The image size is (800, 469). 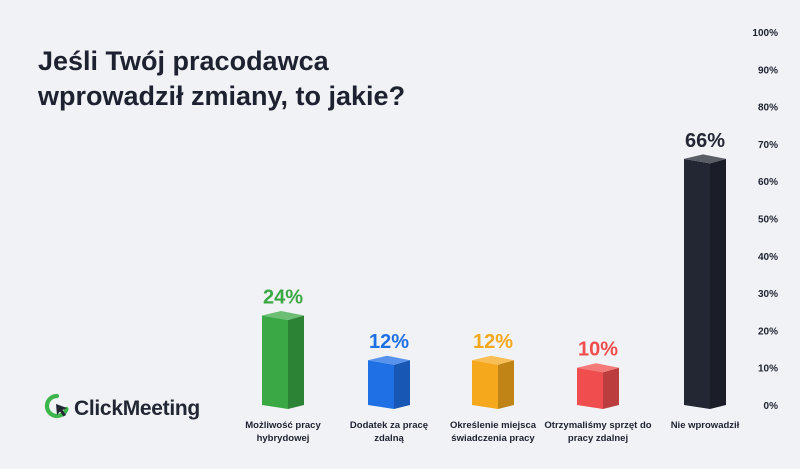 What do you see at coordinates (493, 432) in the screenshot?
I see `category-label: Określenie miejsca świadczenia pracy` at bounding box center [493, 432].